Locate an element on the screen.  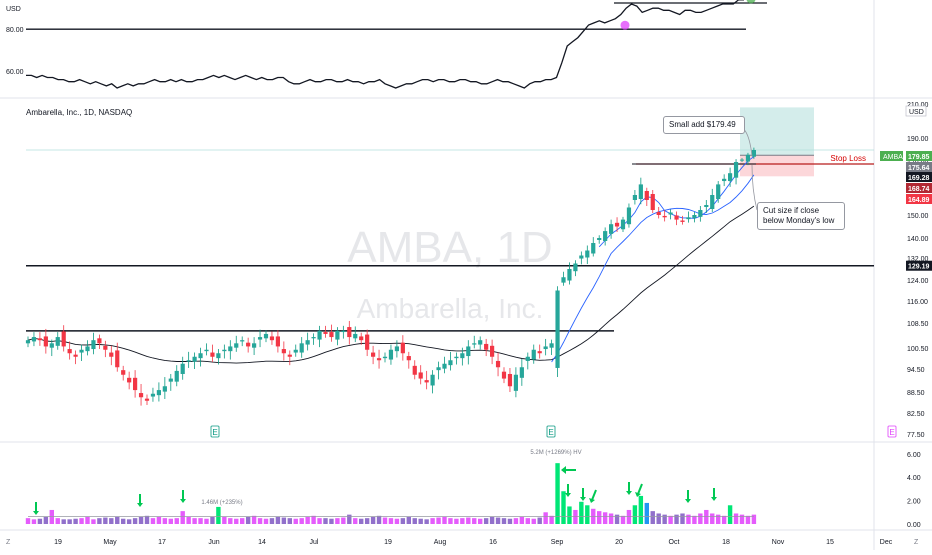
price-tick-label: 124.00 is located at coordinates (918, 281).